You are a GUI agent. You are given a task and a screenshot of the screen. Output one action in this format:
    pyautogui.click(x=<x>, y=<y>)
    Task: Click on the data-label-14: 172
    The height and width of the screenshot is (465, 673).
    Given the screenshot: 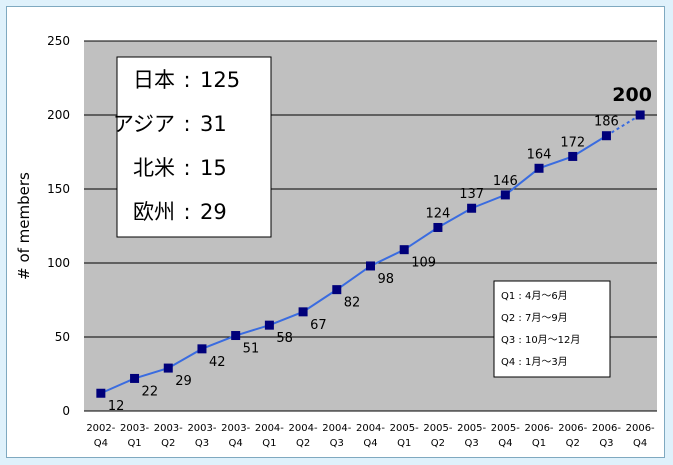 What is the action you would take?
    pyautogui.click(x=572, y=142)
    